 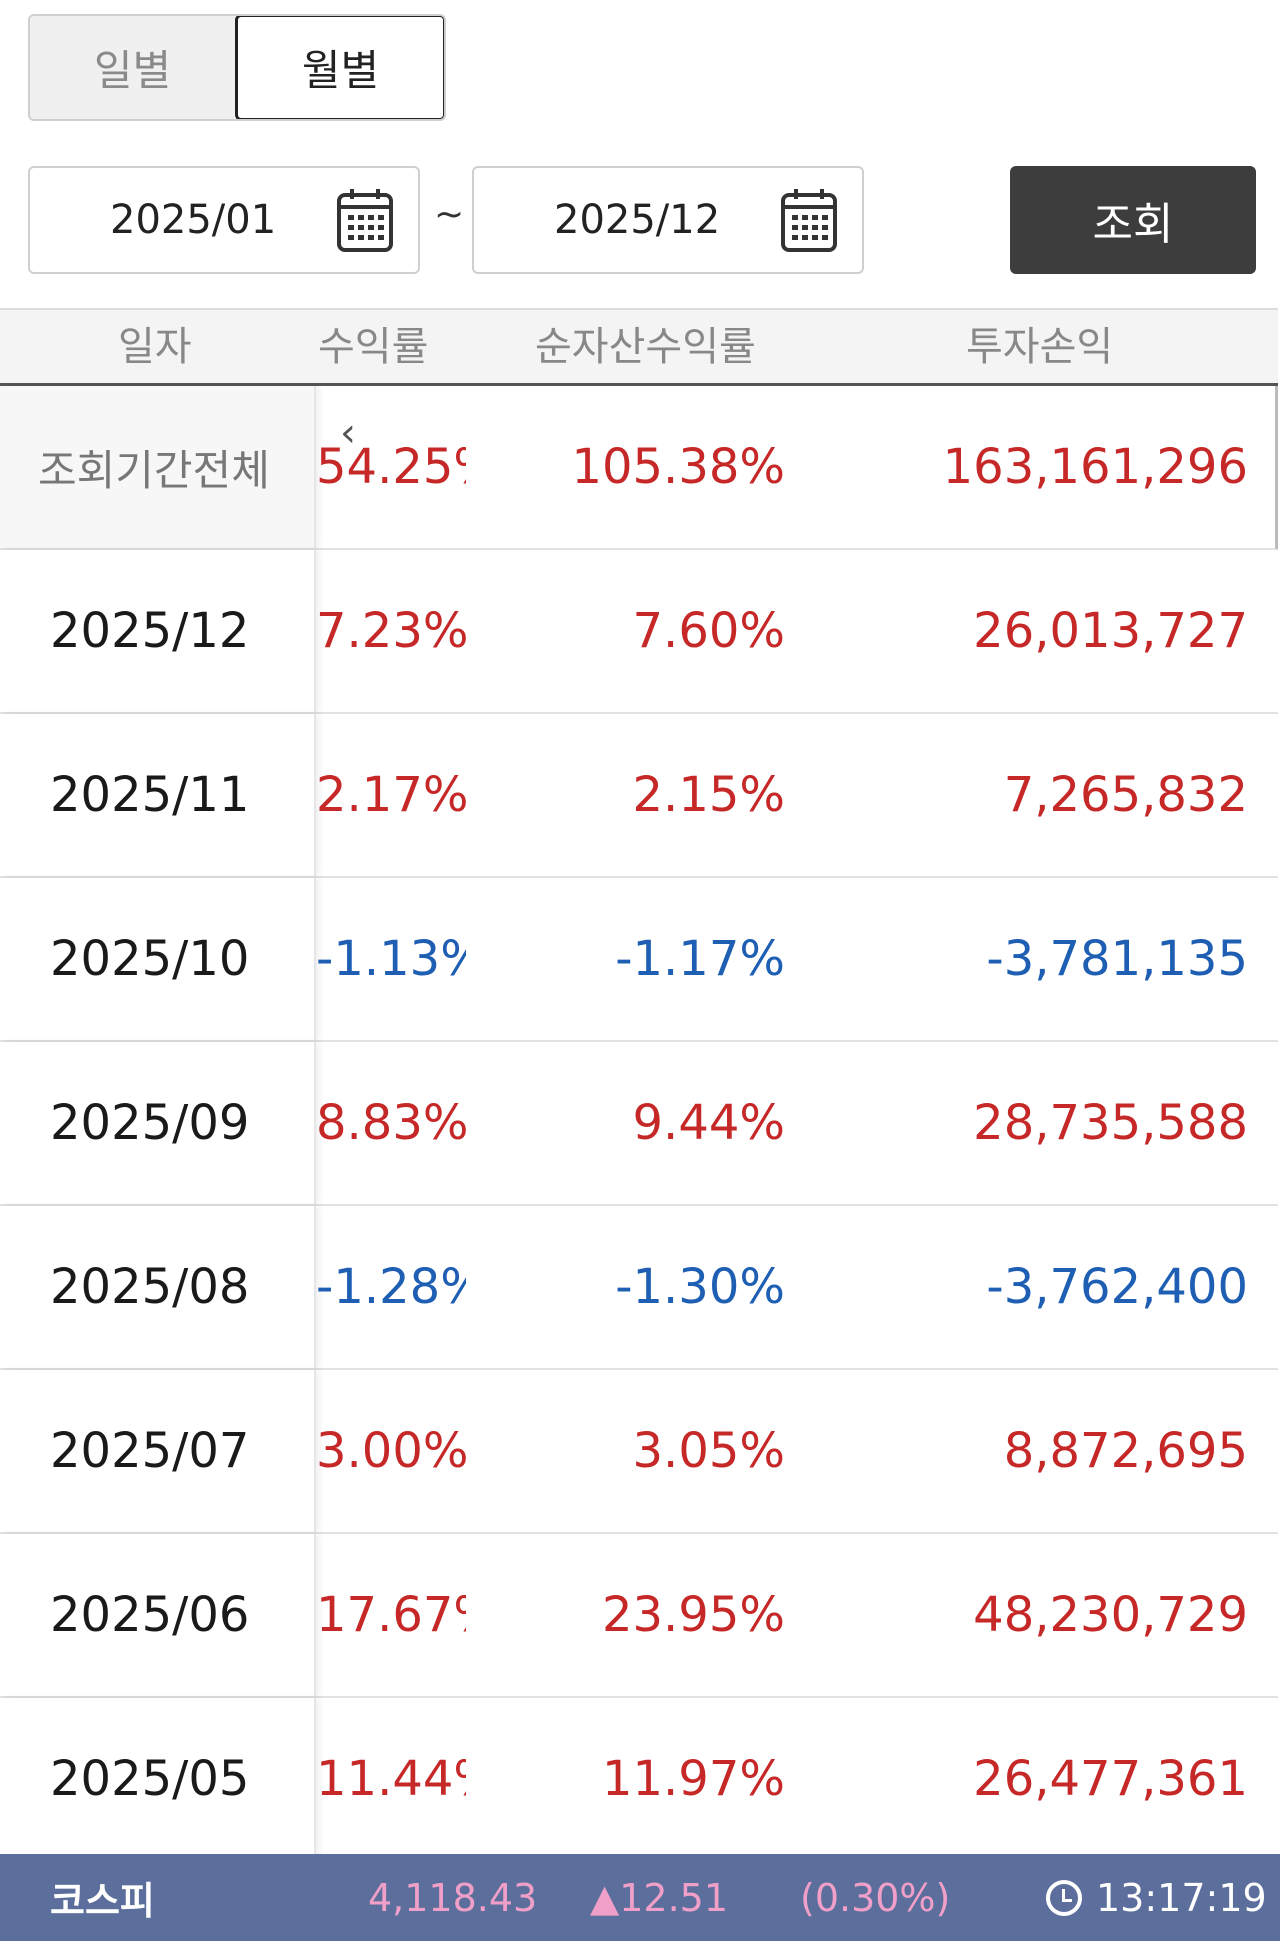 What do you see at coordinates (875, 1897) in the screenshot?
I see `ticker-change-pct: (0.30%)` at bounding box center [875, 1897].